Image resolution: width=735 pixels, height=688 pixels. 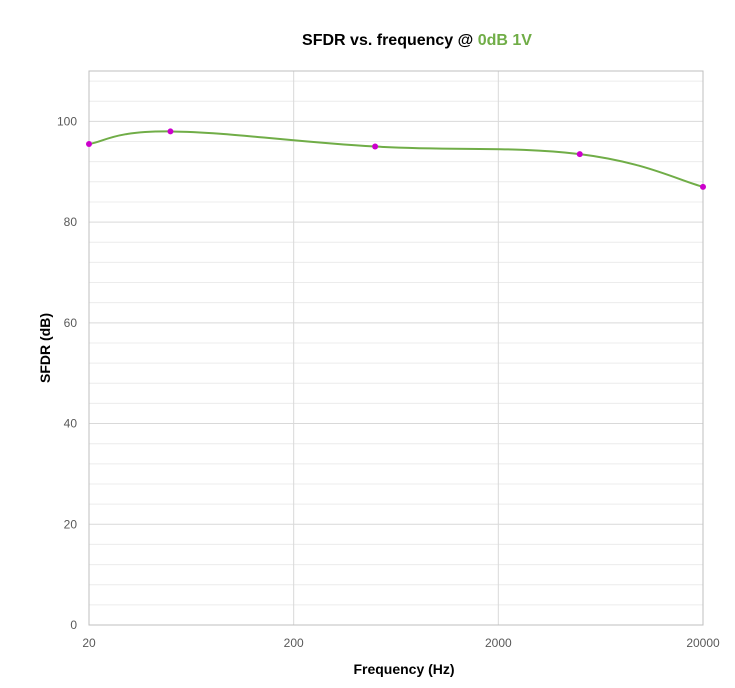 I want to click on y-tick-label: 40, so click(x=71, y=424).